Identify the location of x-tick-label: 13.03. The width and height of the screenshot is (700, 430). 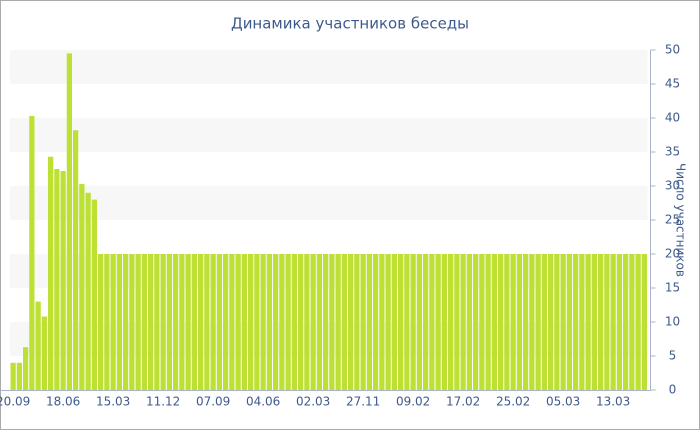
(613, 402).